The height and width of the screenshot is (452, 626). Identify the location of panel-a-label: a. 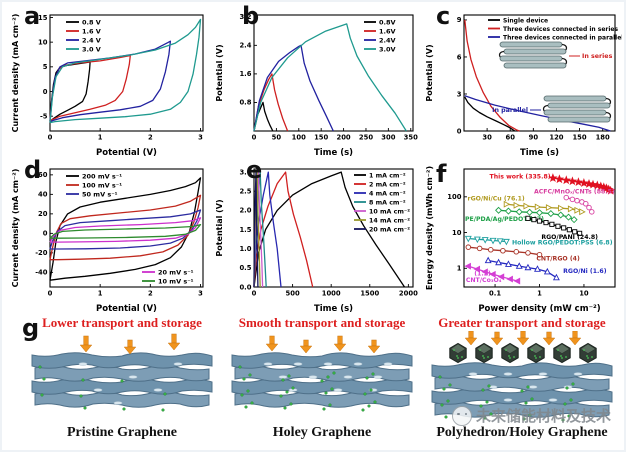
(32, 16).